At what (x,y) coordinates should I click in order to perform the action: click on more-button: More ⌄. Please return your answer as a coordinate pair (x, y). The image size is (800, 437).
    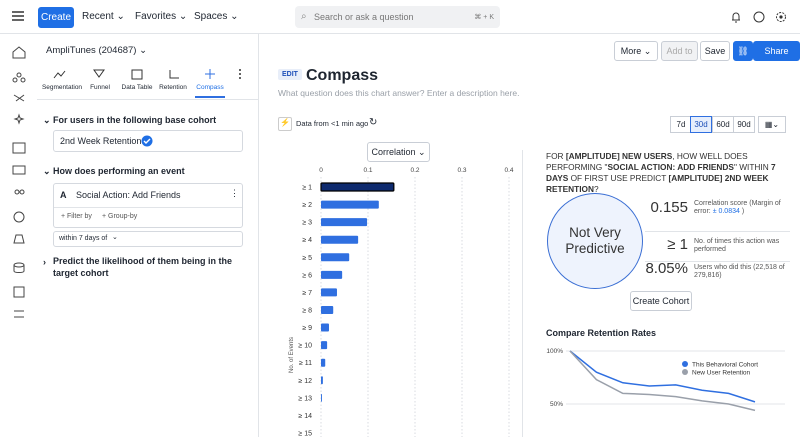
    Looking at the image, I should click on (636, 51).